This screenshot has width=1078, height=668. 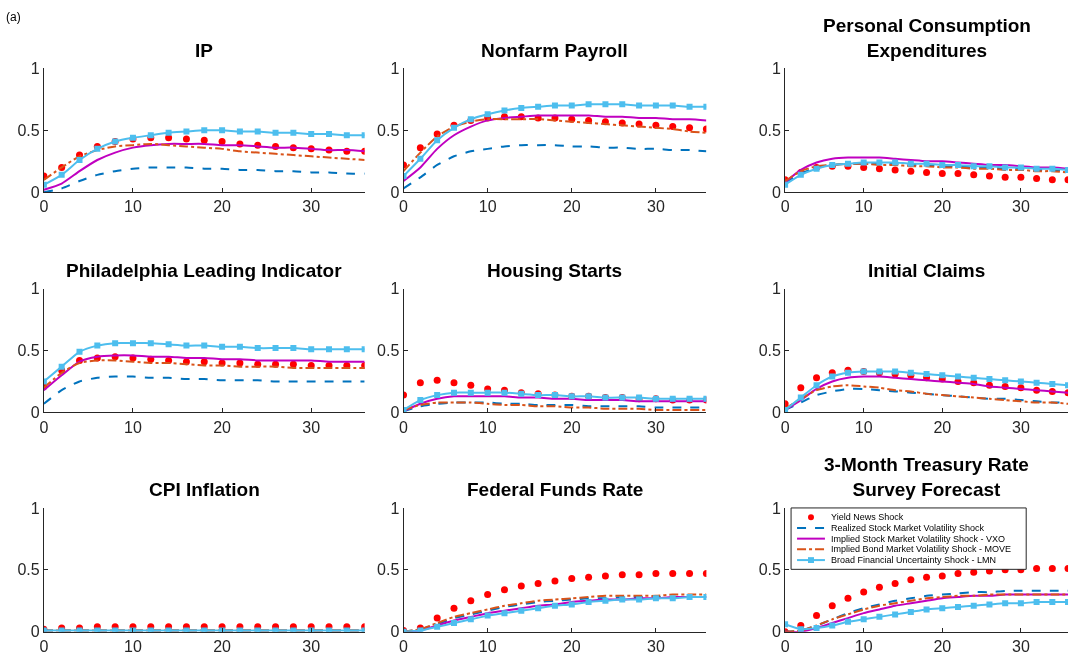 I want to click on legend-label: Yield News Shock, so click(x=867, y=517).